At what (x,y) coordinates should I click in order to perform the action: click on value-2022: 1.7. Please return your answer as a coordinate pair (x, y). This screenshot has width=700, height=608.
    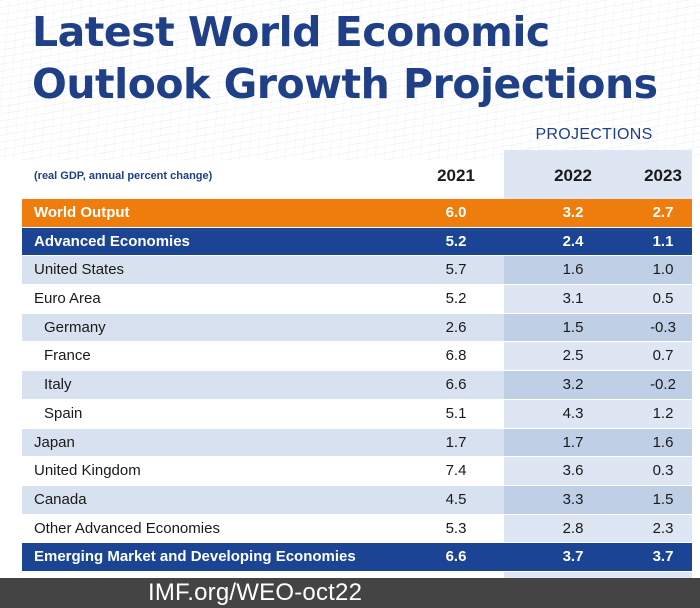
    Looking at the image, I should click on (573, 442).